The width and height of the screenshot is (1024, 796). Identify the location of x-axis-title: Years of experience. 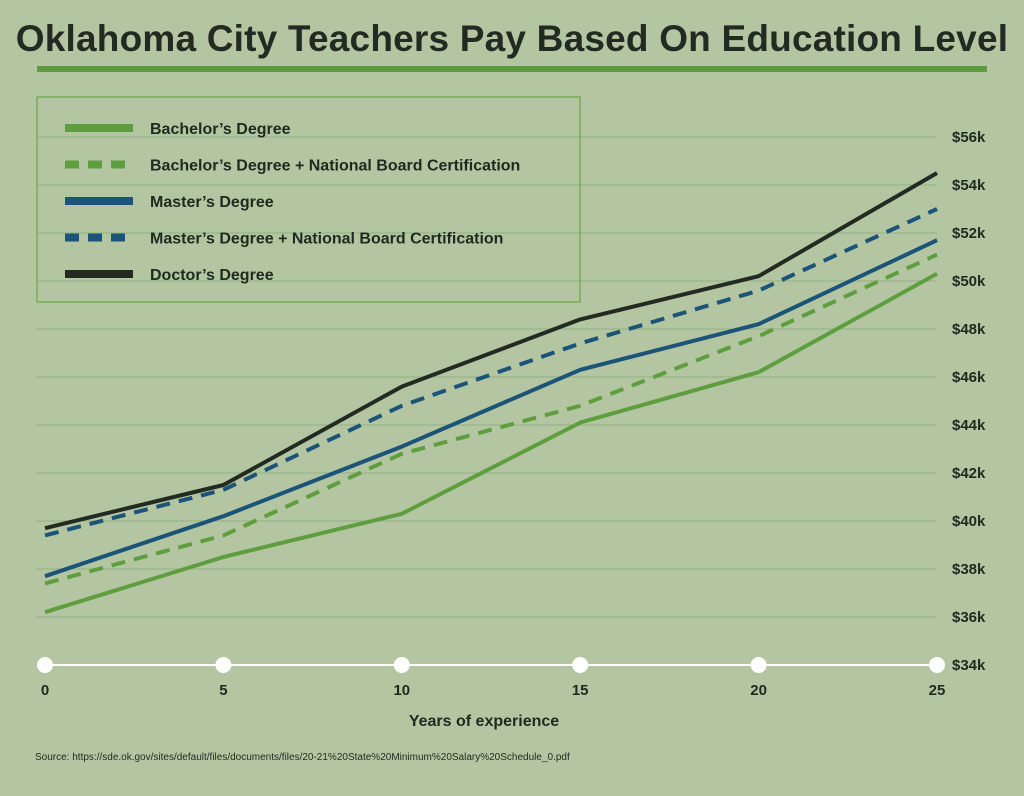
(484, 721).